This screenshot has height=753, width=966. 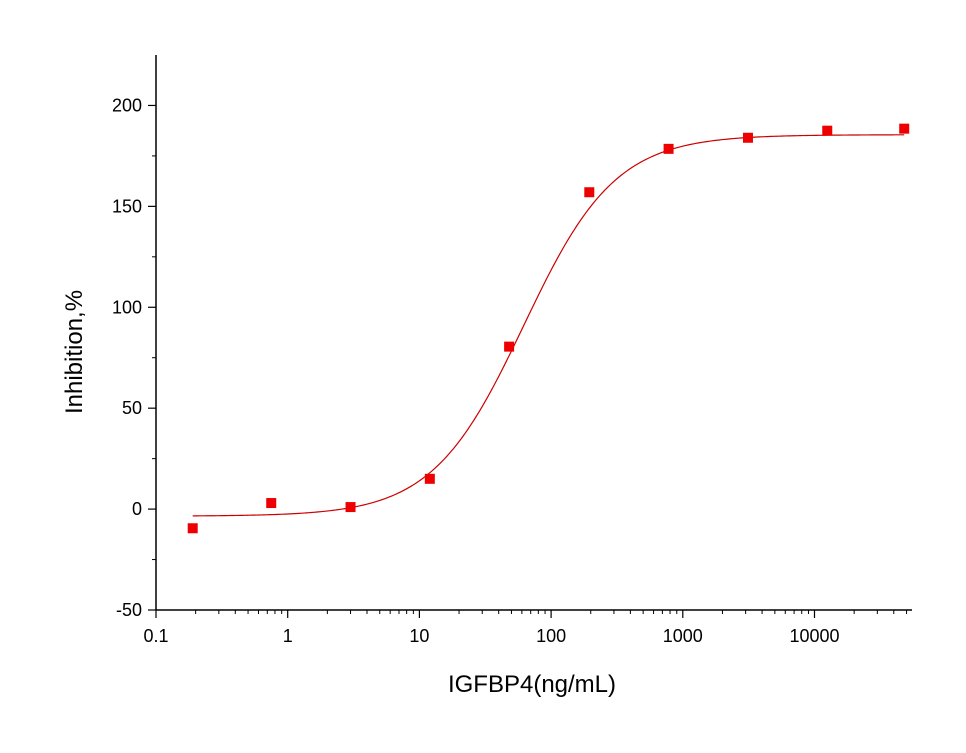 What do you see at coordinates (155, 636) in the screenshot?
I see `x-tick-label: 0.1` at bounding box center [155, 636].